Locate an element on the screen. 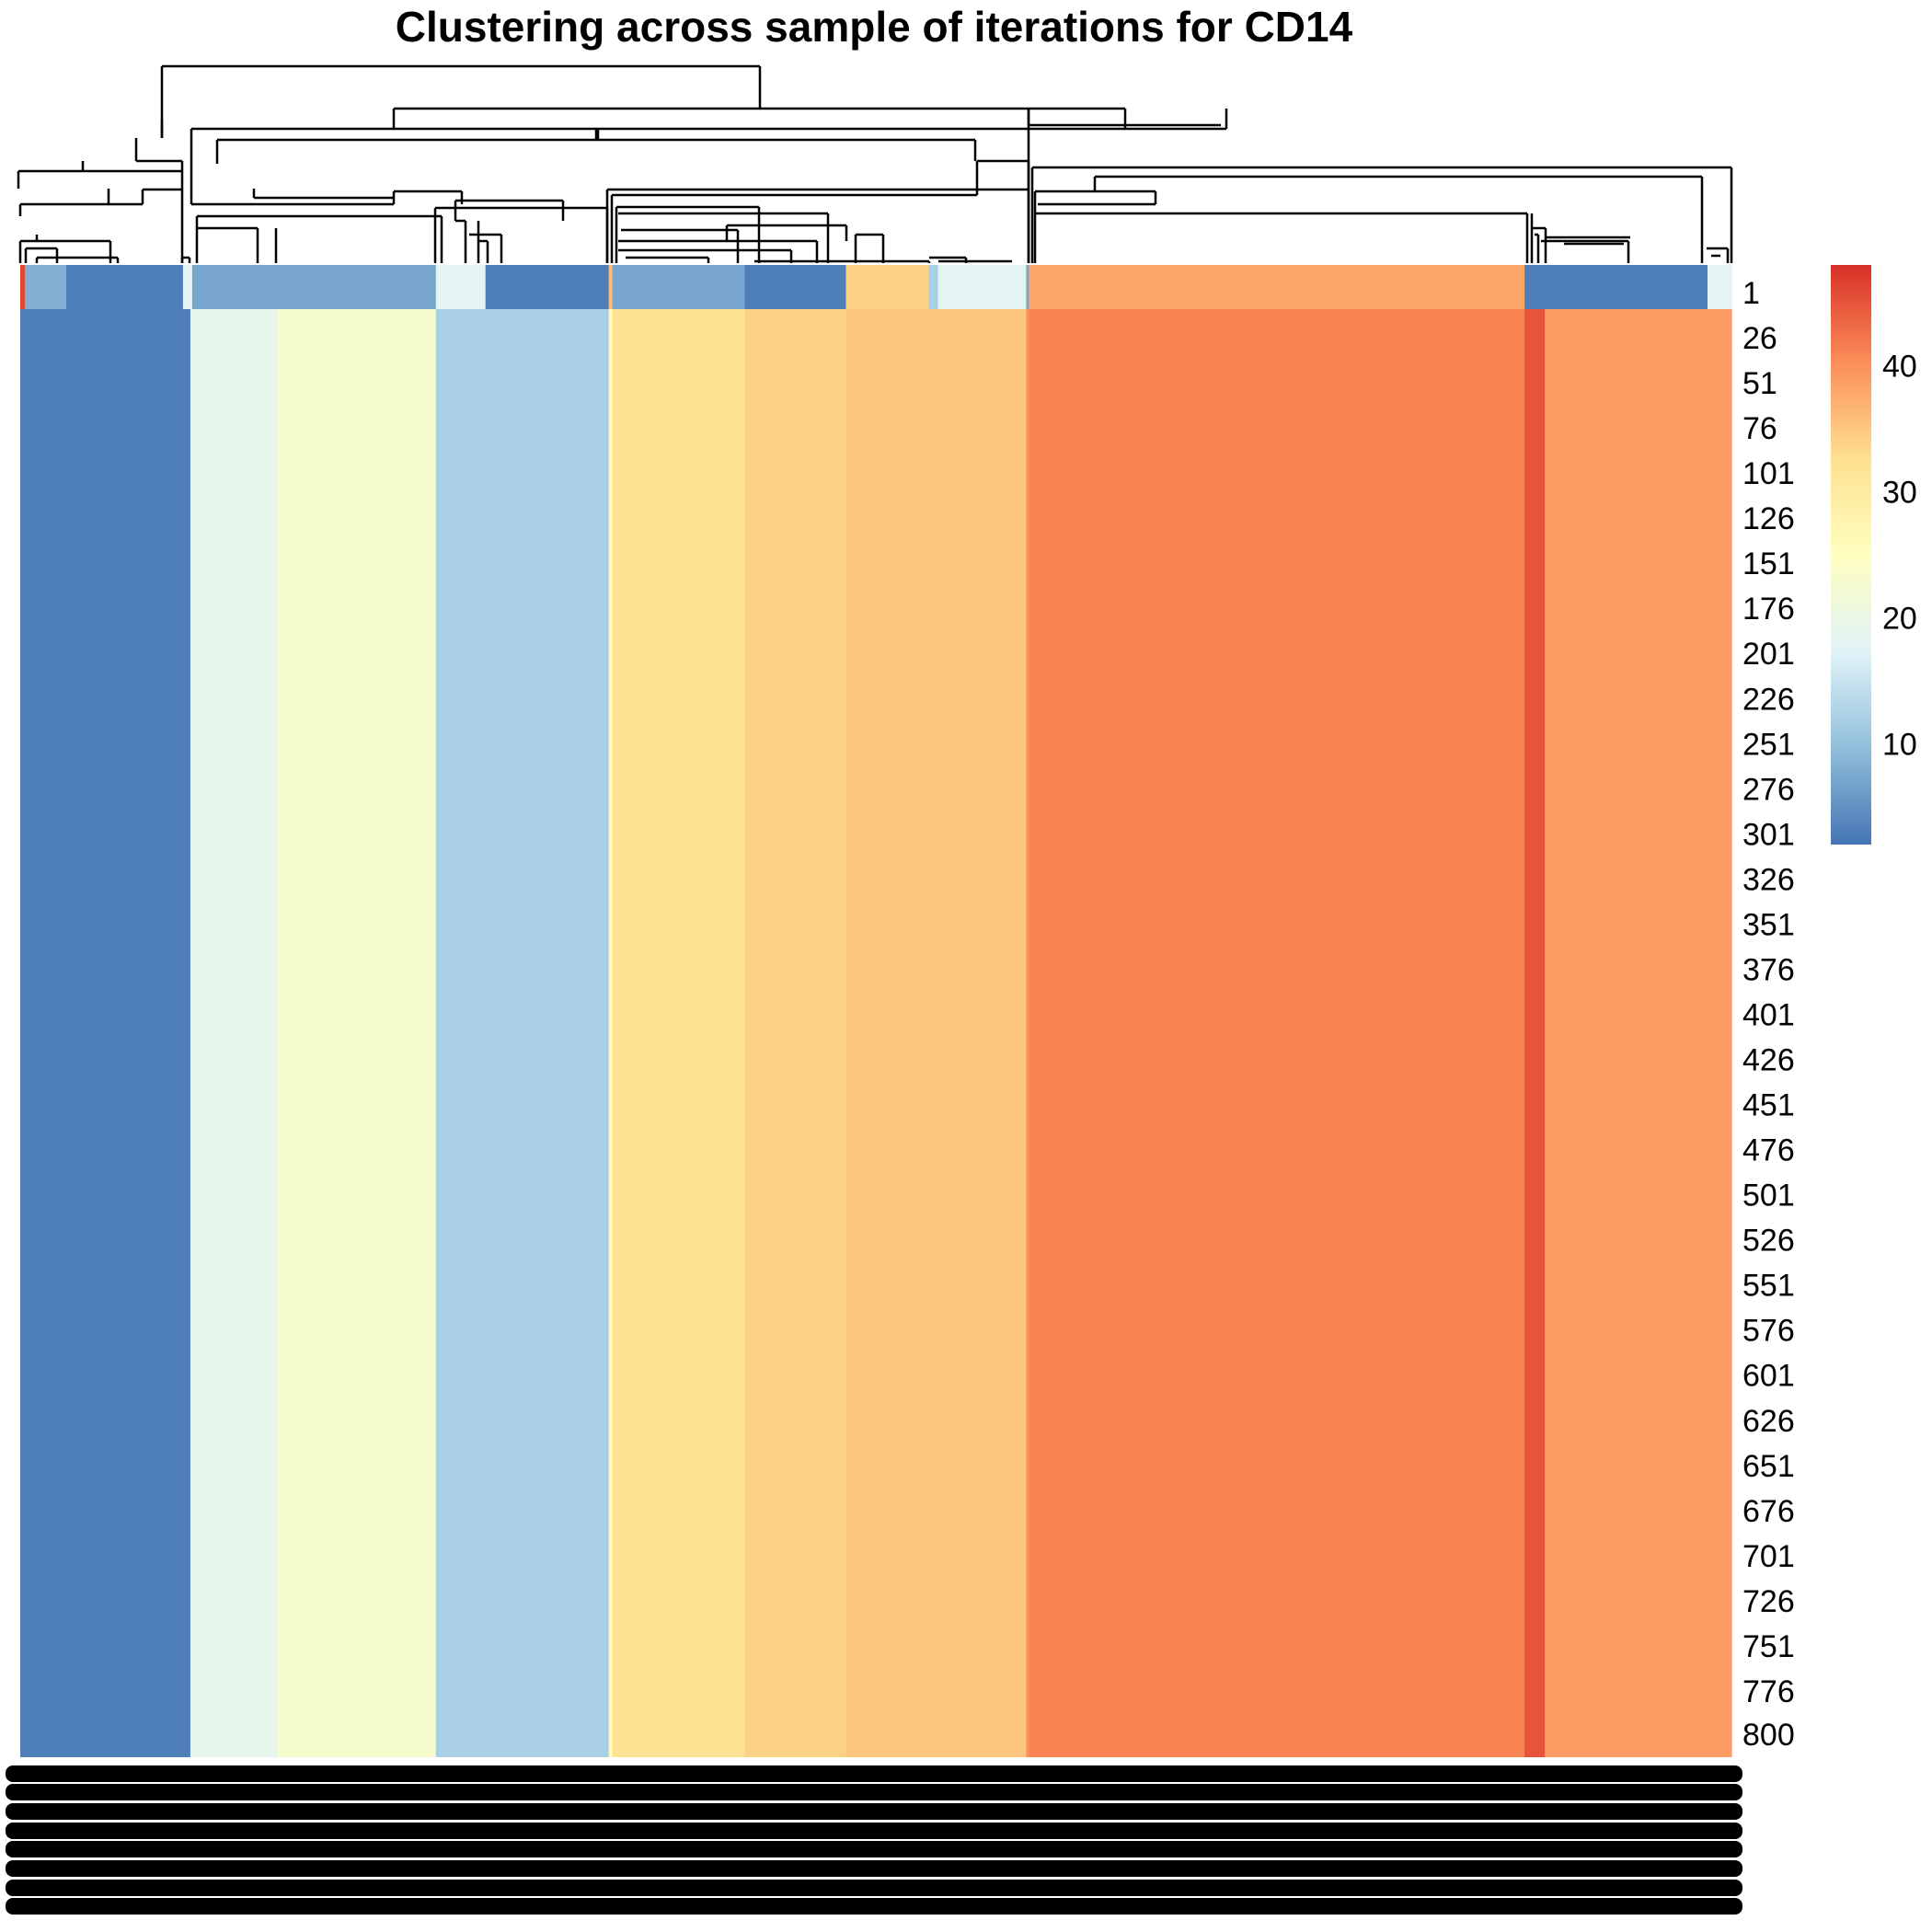 Image resolution: width=1932 pixels, height=1932 pixels. row-label: 726 is located at coordinates (1768, 1601).